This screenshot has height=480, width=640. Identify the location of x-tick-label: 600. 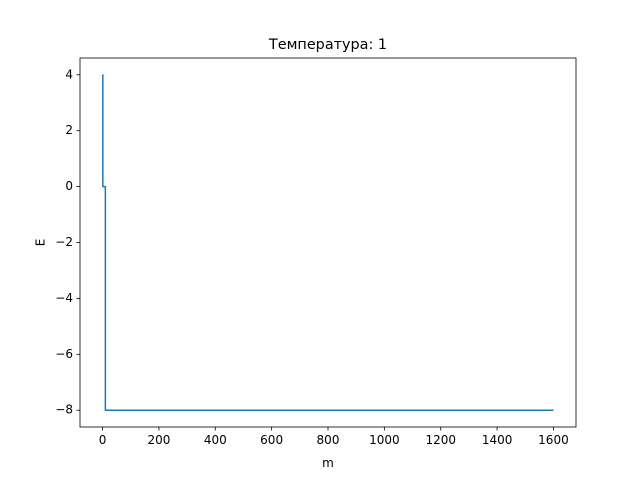
(271, 440).